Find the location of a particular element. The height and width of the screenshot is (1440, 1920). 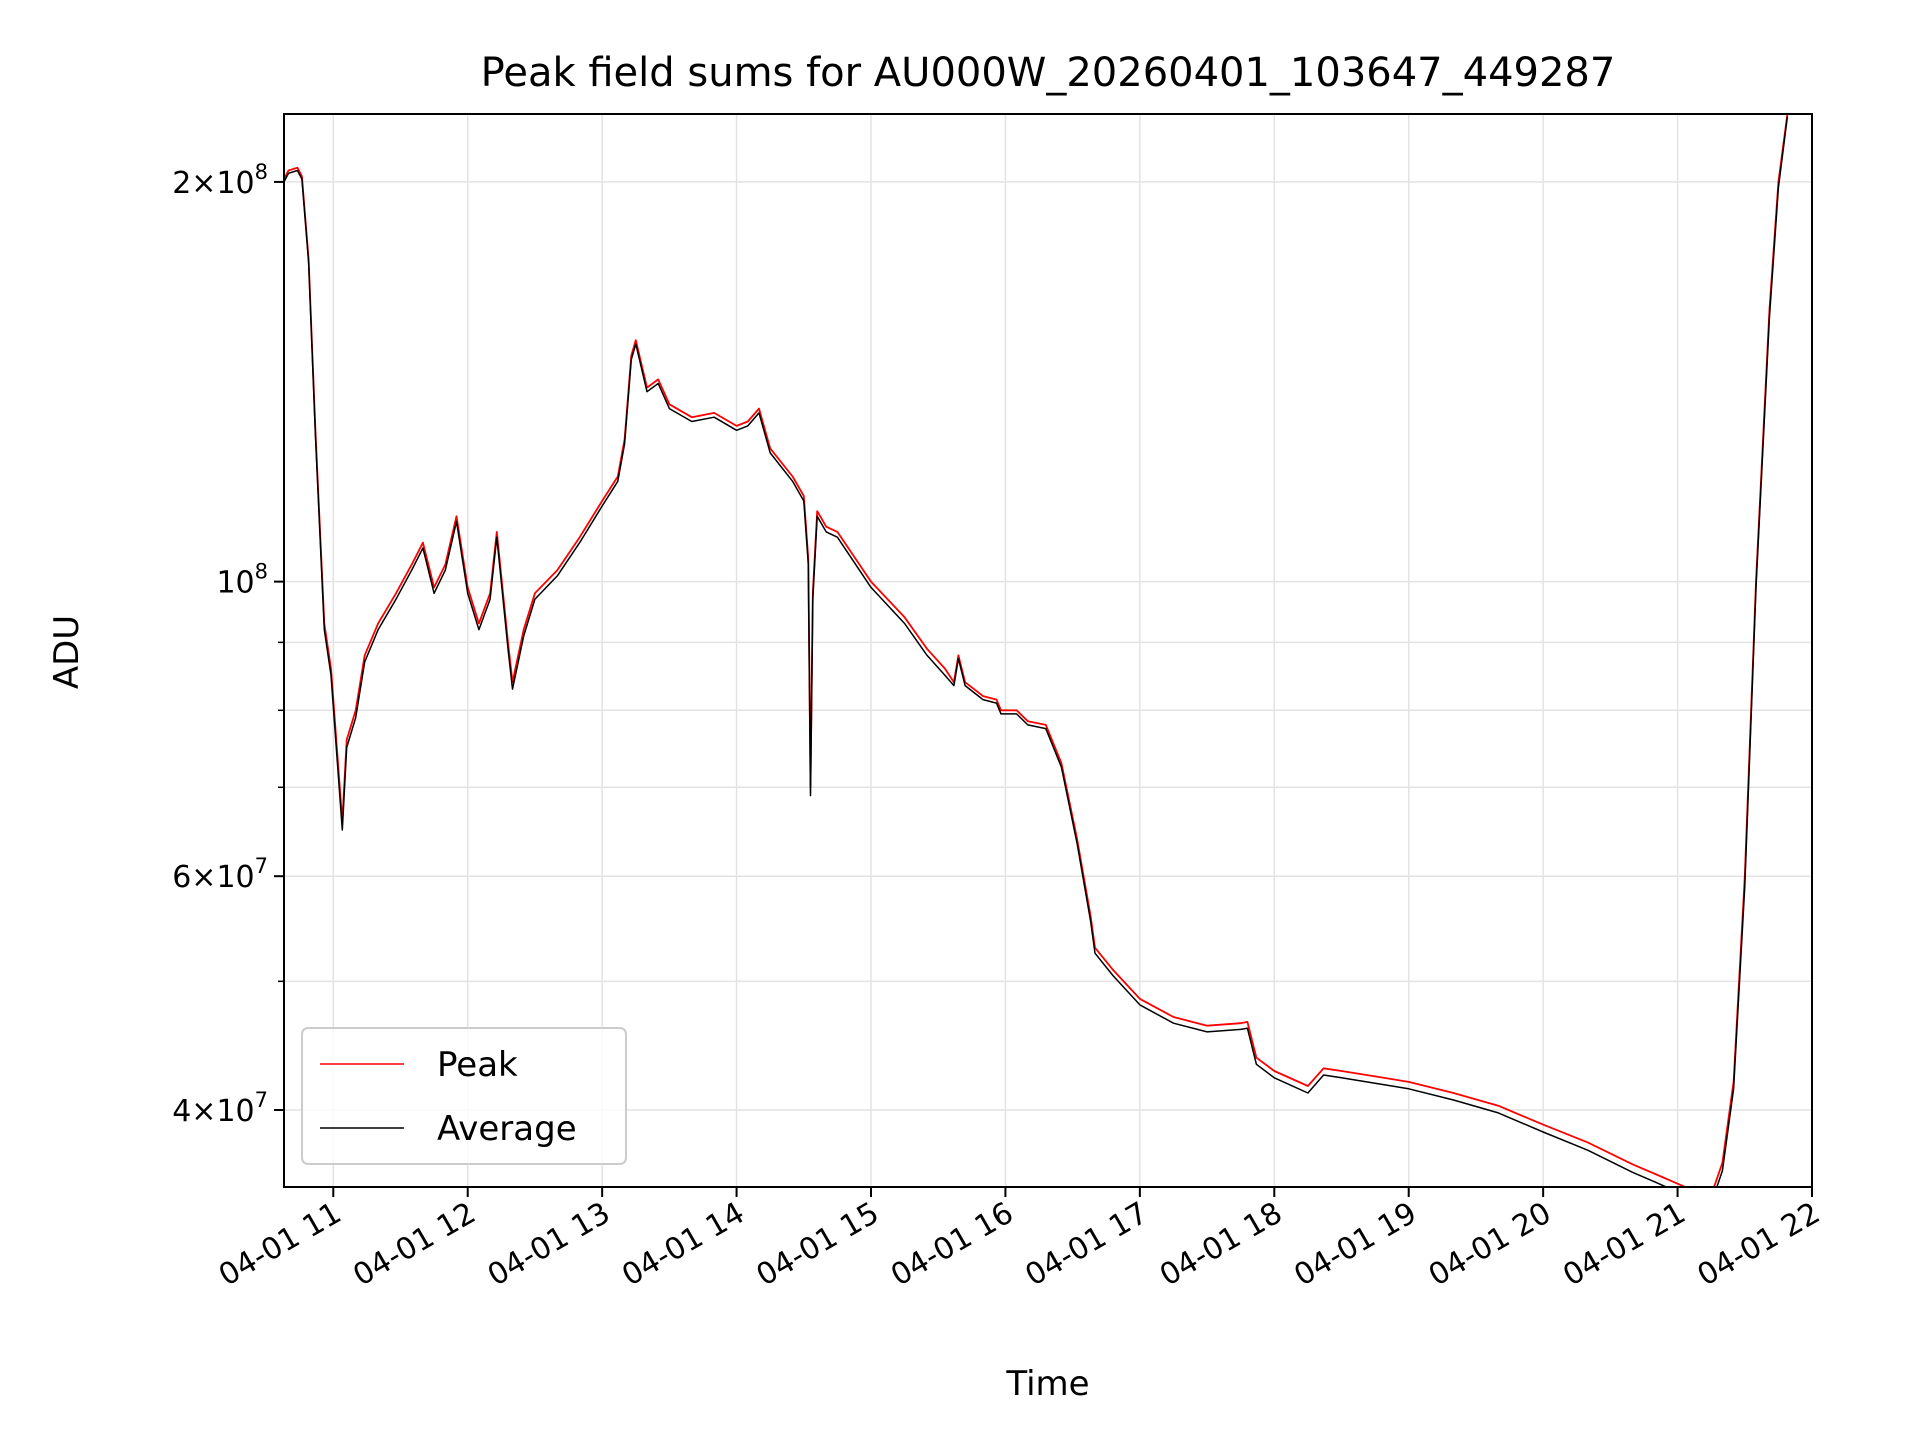

y-tick-mantissa: 6 is located at coordinates (181, 877).